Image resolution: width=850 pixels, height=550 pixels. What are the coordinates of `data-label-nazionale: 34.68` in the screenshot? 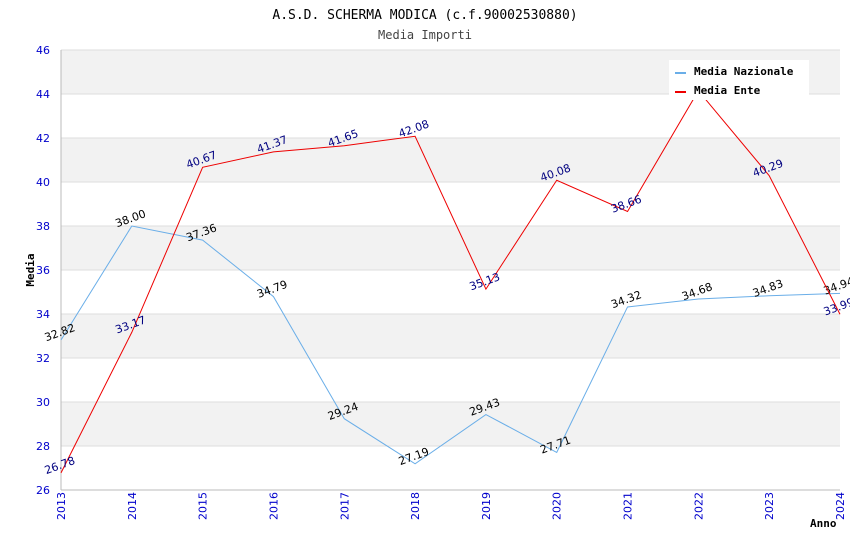 It's located at (697, 291).